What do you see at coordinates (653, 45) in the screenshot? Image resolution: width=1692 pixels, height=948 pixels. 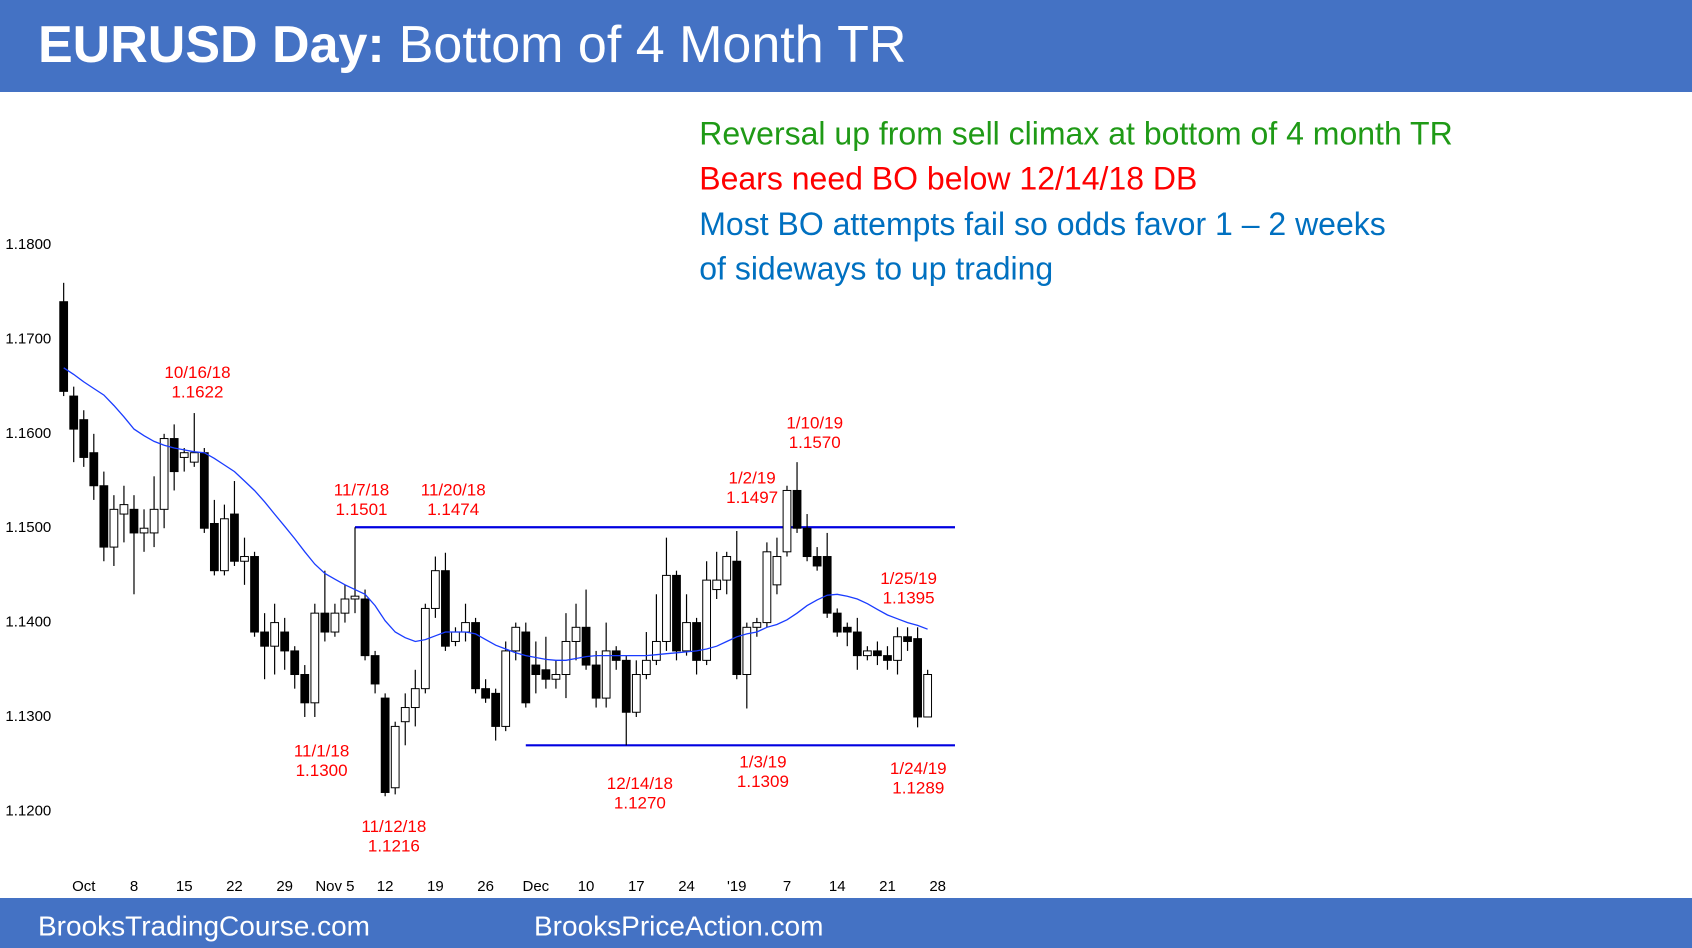 I see `title-rest: Bottom of 4 Month TR` at bounding box center [653, 45].